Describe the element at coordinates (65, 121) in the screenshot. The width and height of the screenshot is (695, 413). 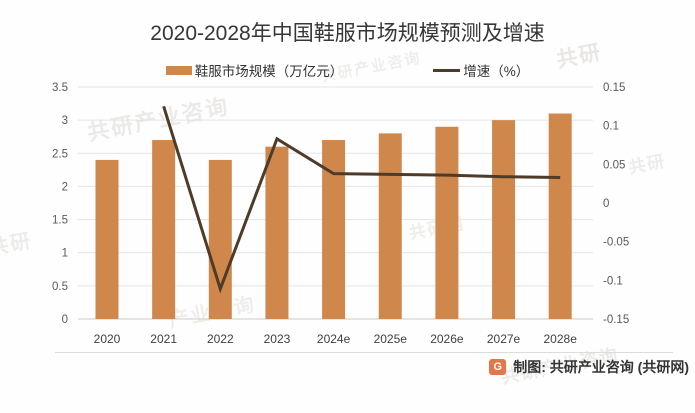
I see `left-axis-tick: 3` at that location.